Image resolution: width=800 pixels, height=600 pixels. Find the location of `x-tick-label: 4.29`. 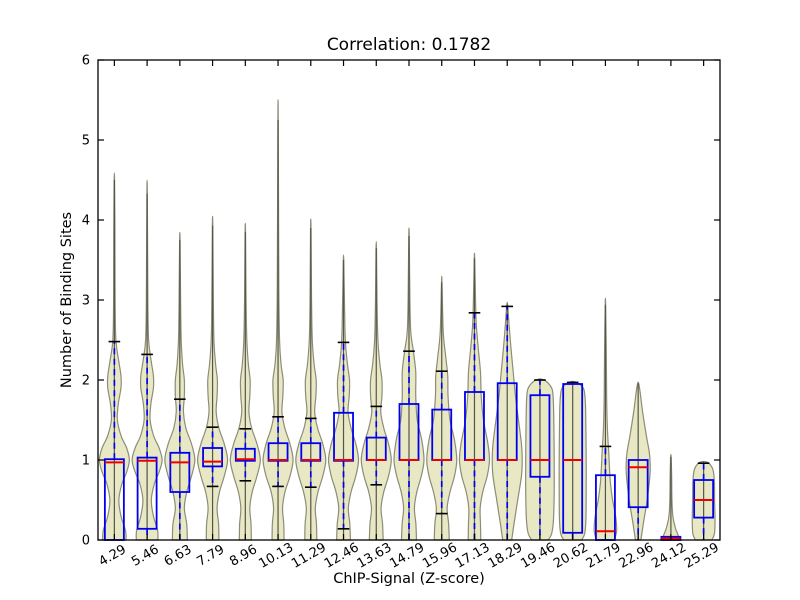

x-tick-label: 4.29 is located at coordinates (112, 555).